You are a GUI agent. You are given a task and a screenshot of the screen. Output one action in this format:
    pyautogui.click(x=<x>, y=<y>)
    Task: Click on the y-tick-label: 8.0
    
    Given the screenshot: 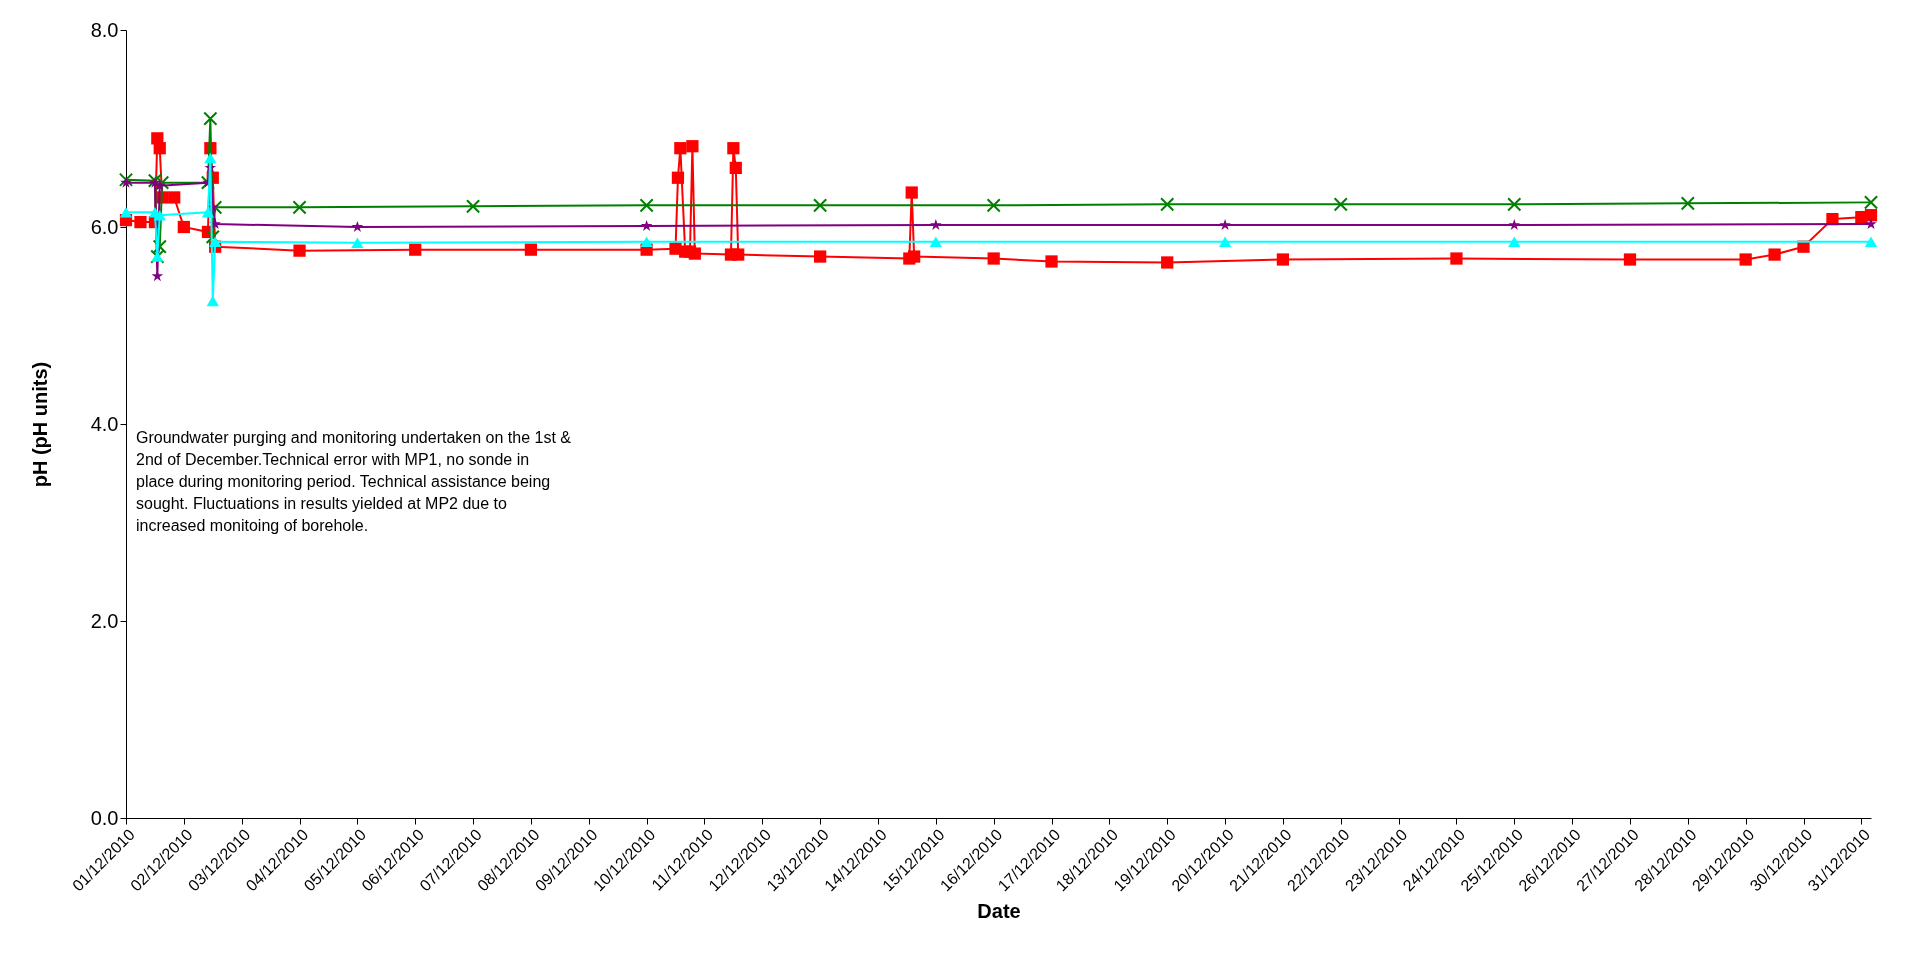 What is the action you would take?
    pyautogui.click(x=104, y=29)
    